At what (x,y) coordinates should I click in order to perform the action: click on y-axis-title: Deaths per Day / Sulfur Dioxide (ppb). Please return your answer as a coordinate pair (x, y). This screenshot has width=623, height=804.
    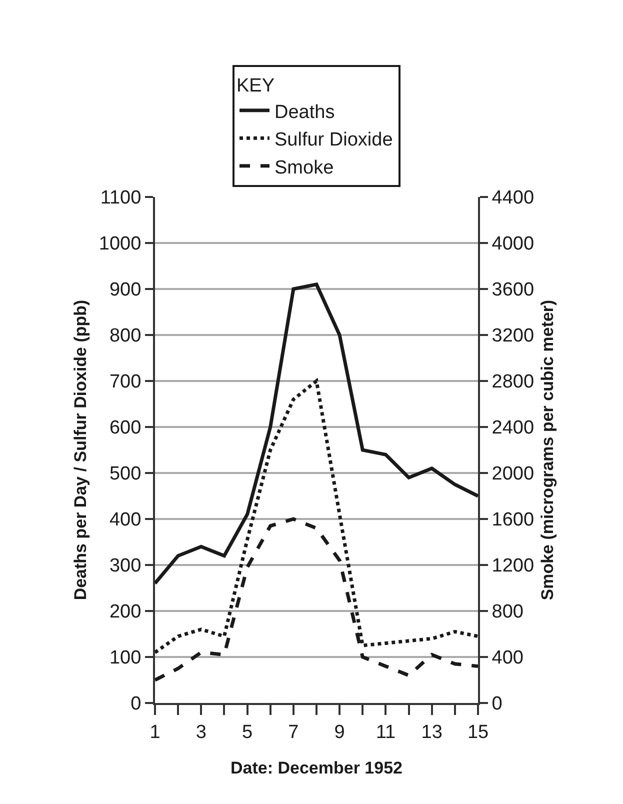
    Looking at the image, I should click on (80, 450).